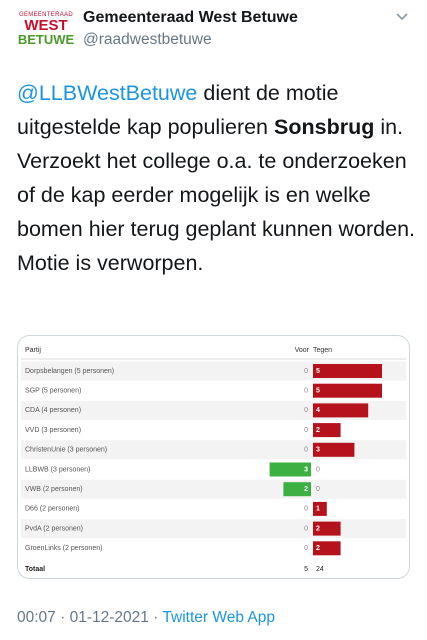  What do you see at coordinates (35, 569) in the screenshot?
I see `total-label: Totaal` at bounding box center [35, 569].